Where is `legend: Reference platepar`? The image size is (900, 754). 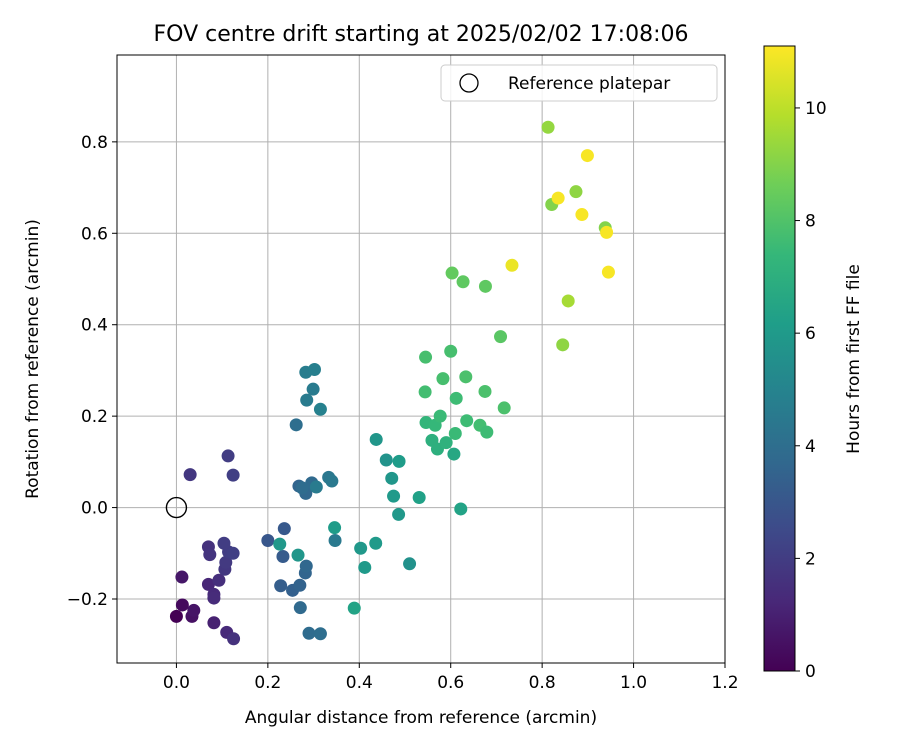
legend: Reference platepar is located at coordinates (579, 83).